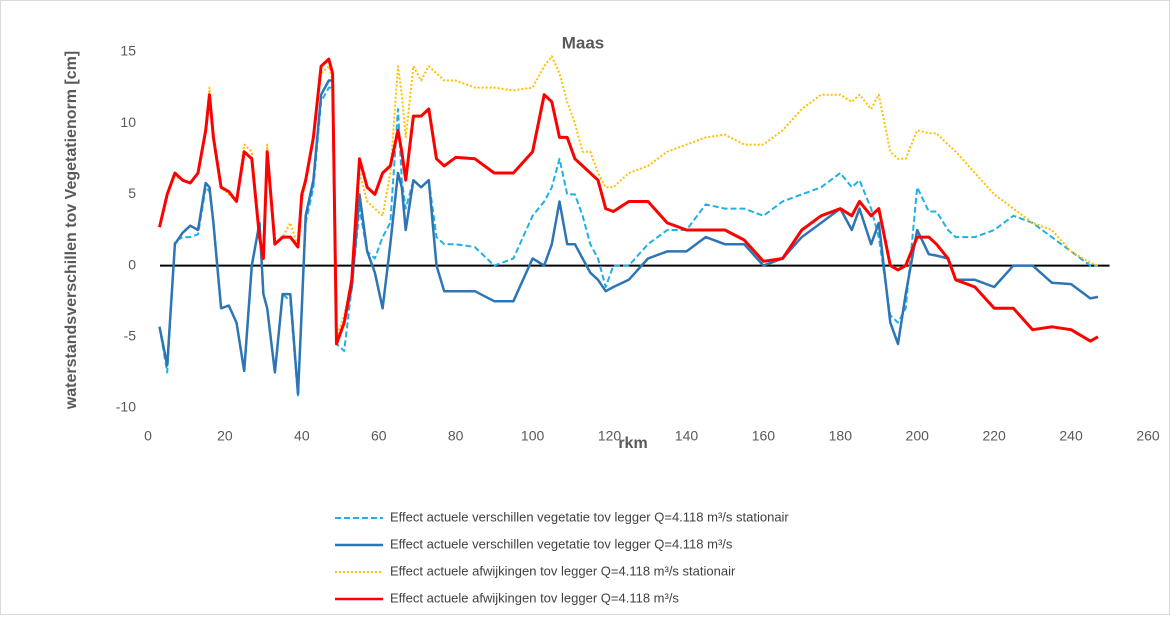 The height and width of the screenshot is (621, 1171). What do you see at coordinates (632, 443) in the screenshot?
I see `x-axis-label: rkm` at bounding box center [632, 443].